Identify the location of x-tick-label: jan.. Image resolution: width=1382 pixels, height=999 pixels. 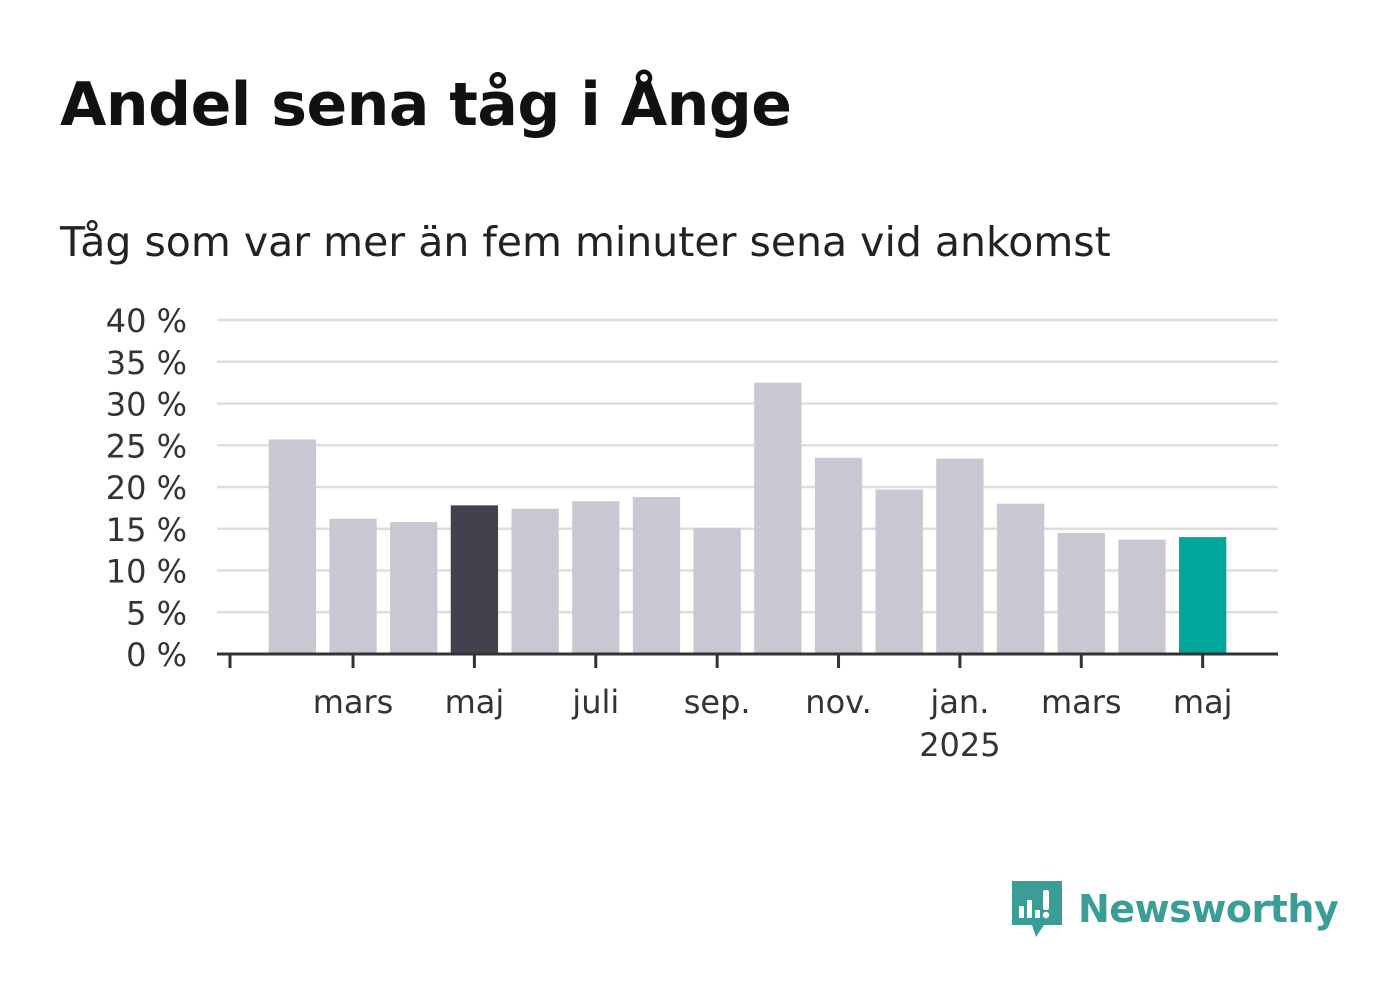
(959, 702).